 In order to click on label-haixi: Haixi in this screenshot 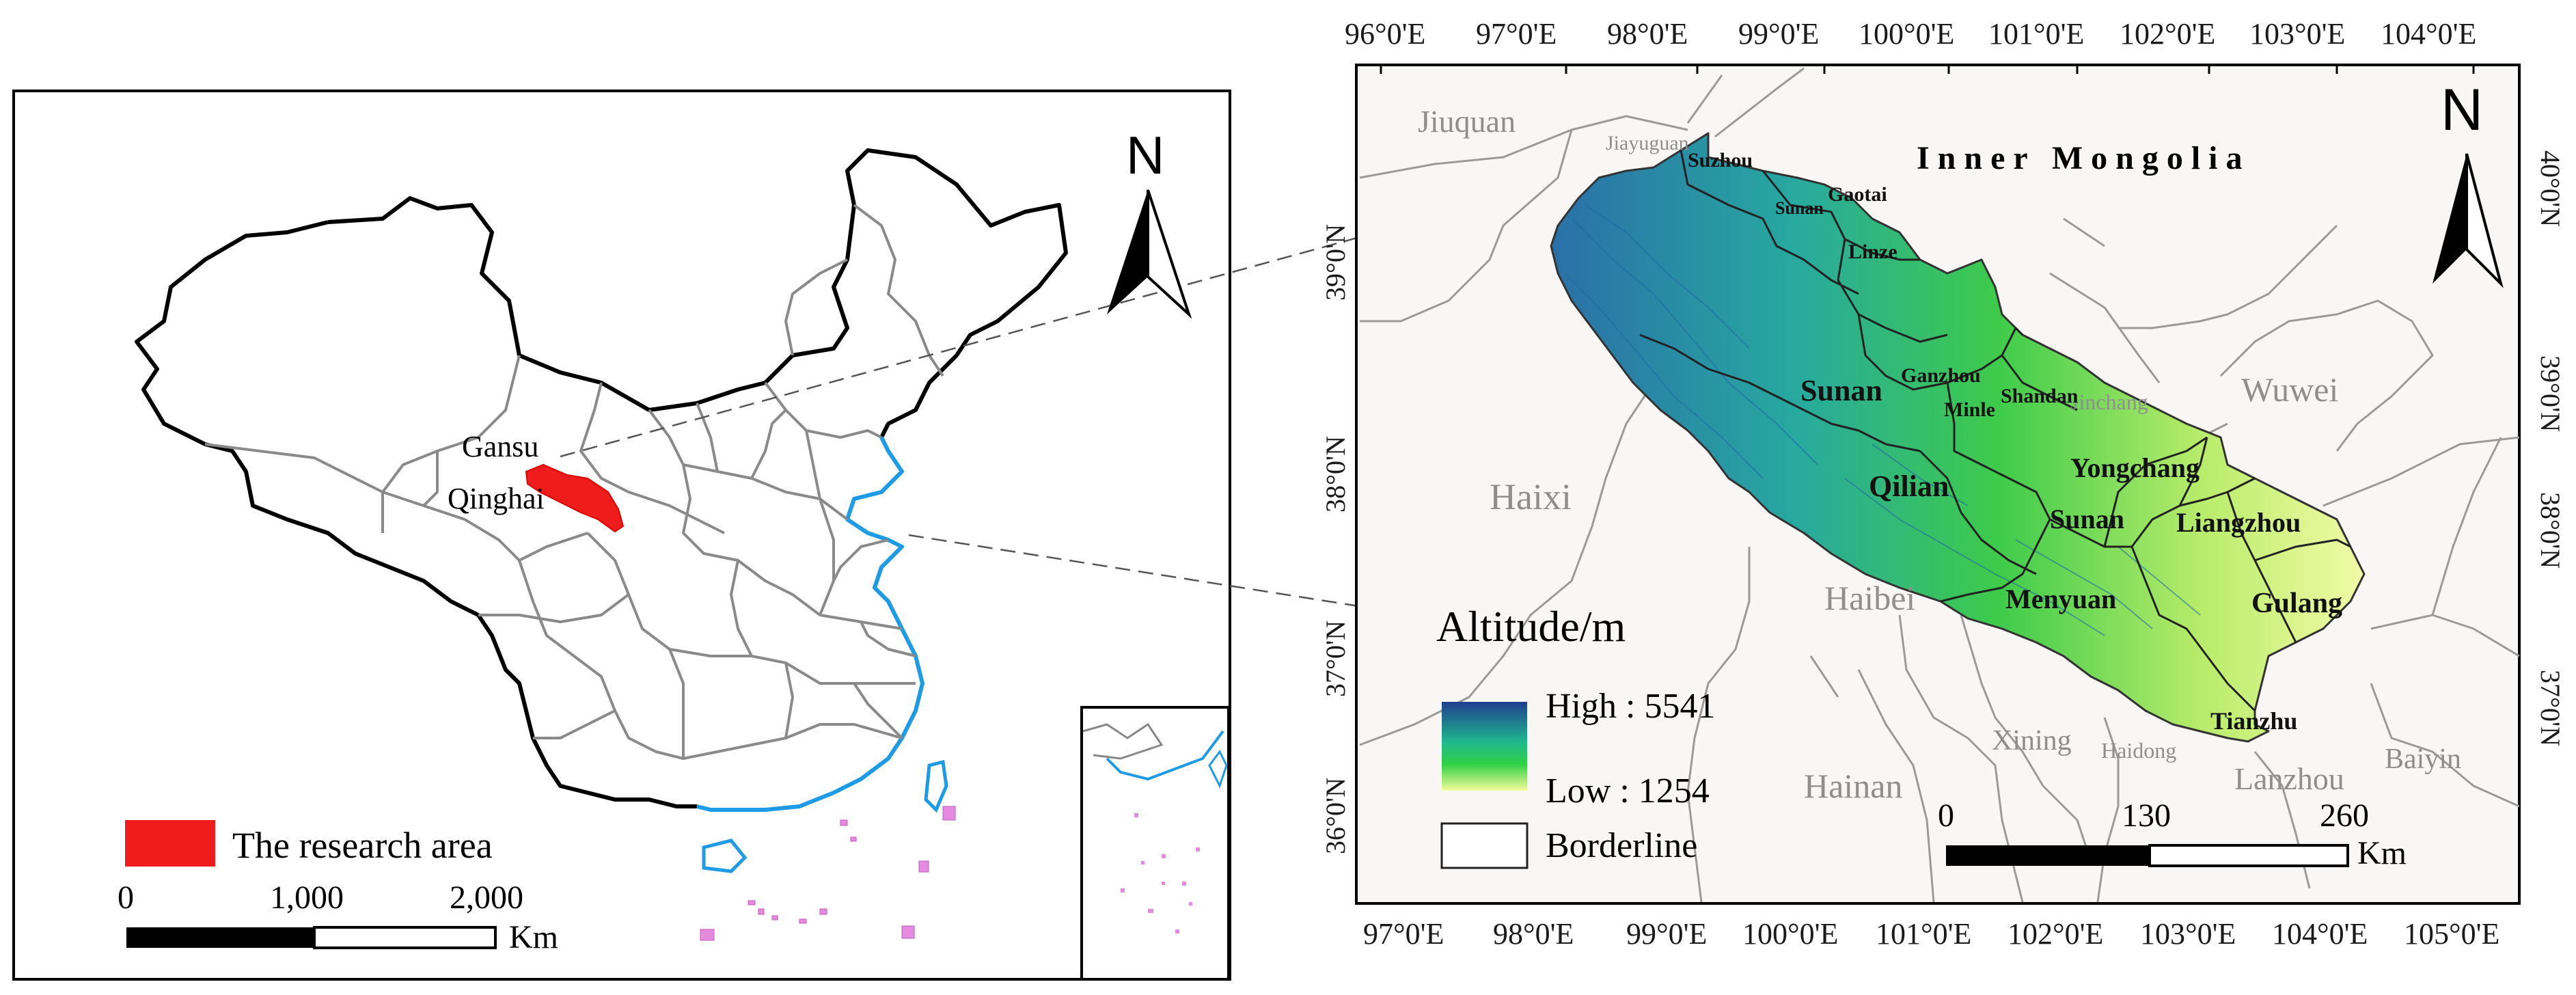, I will do `click(1531, 496)`.